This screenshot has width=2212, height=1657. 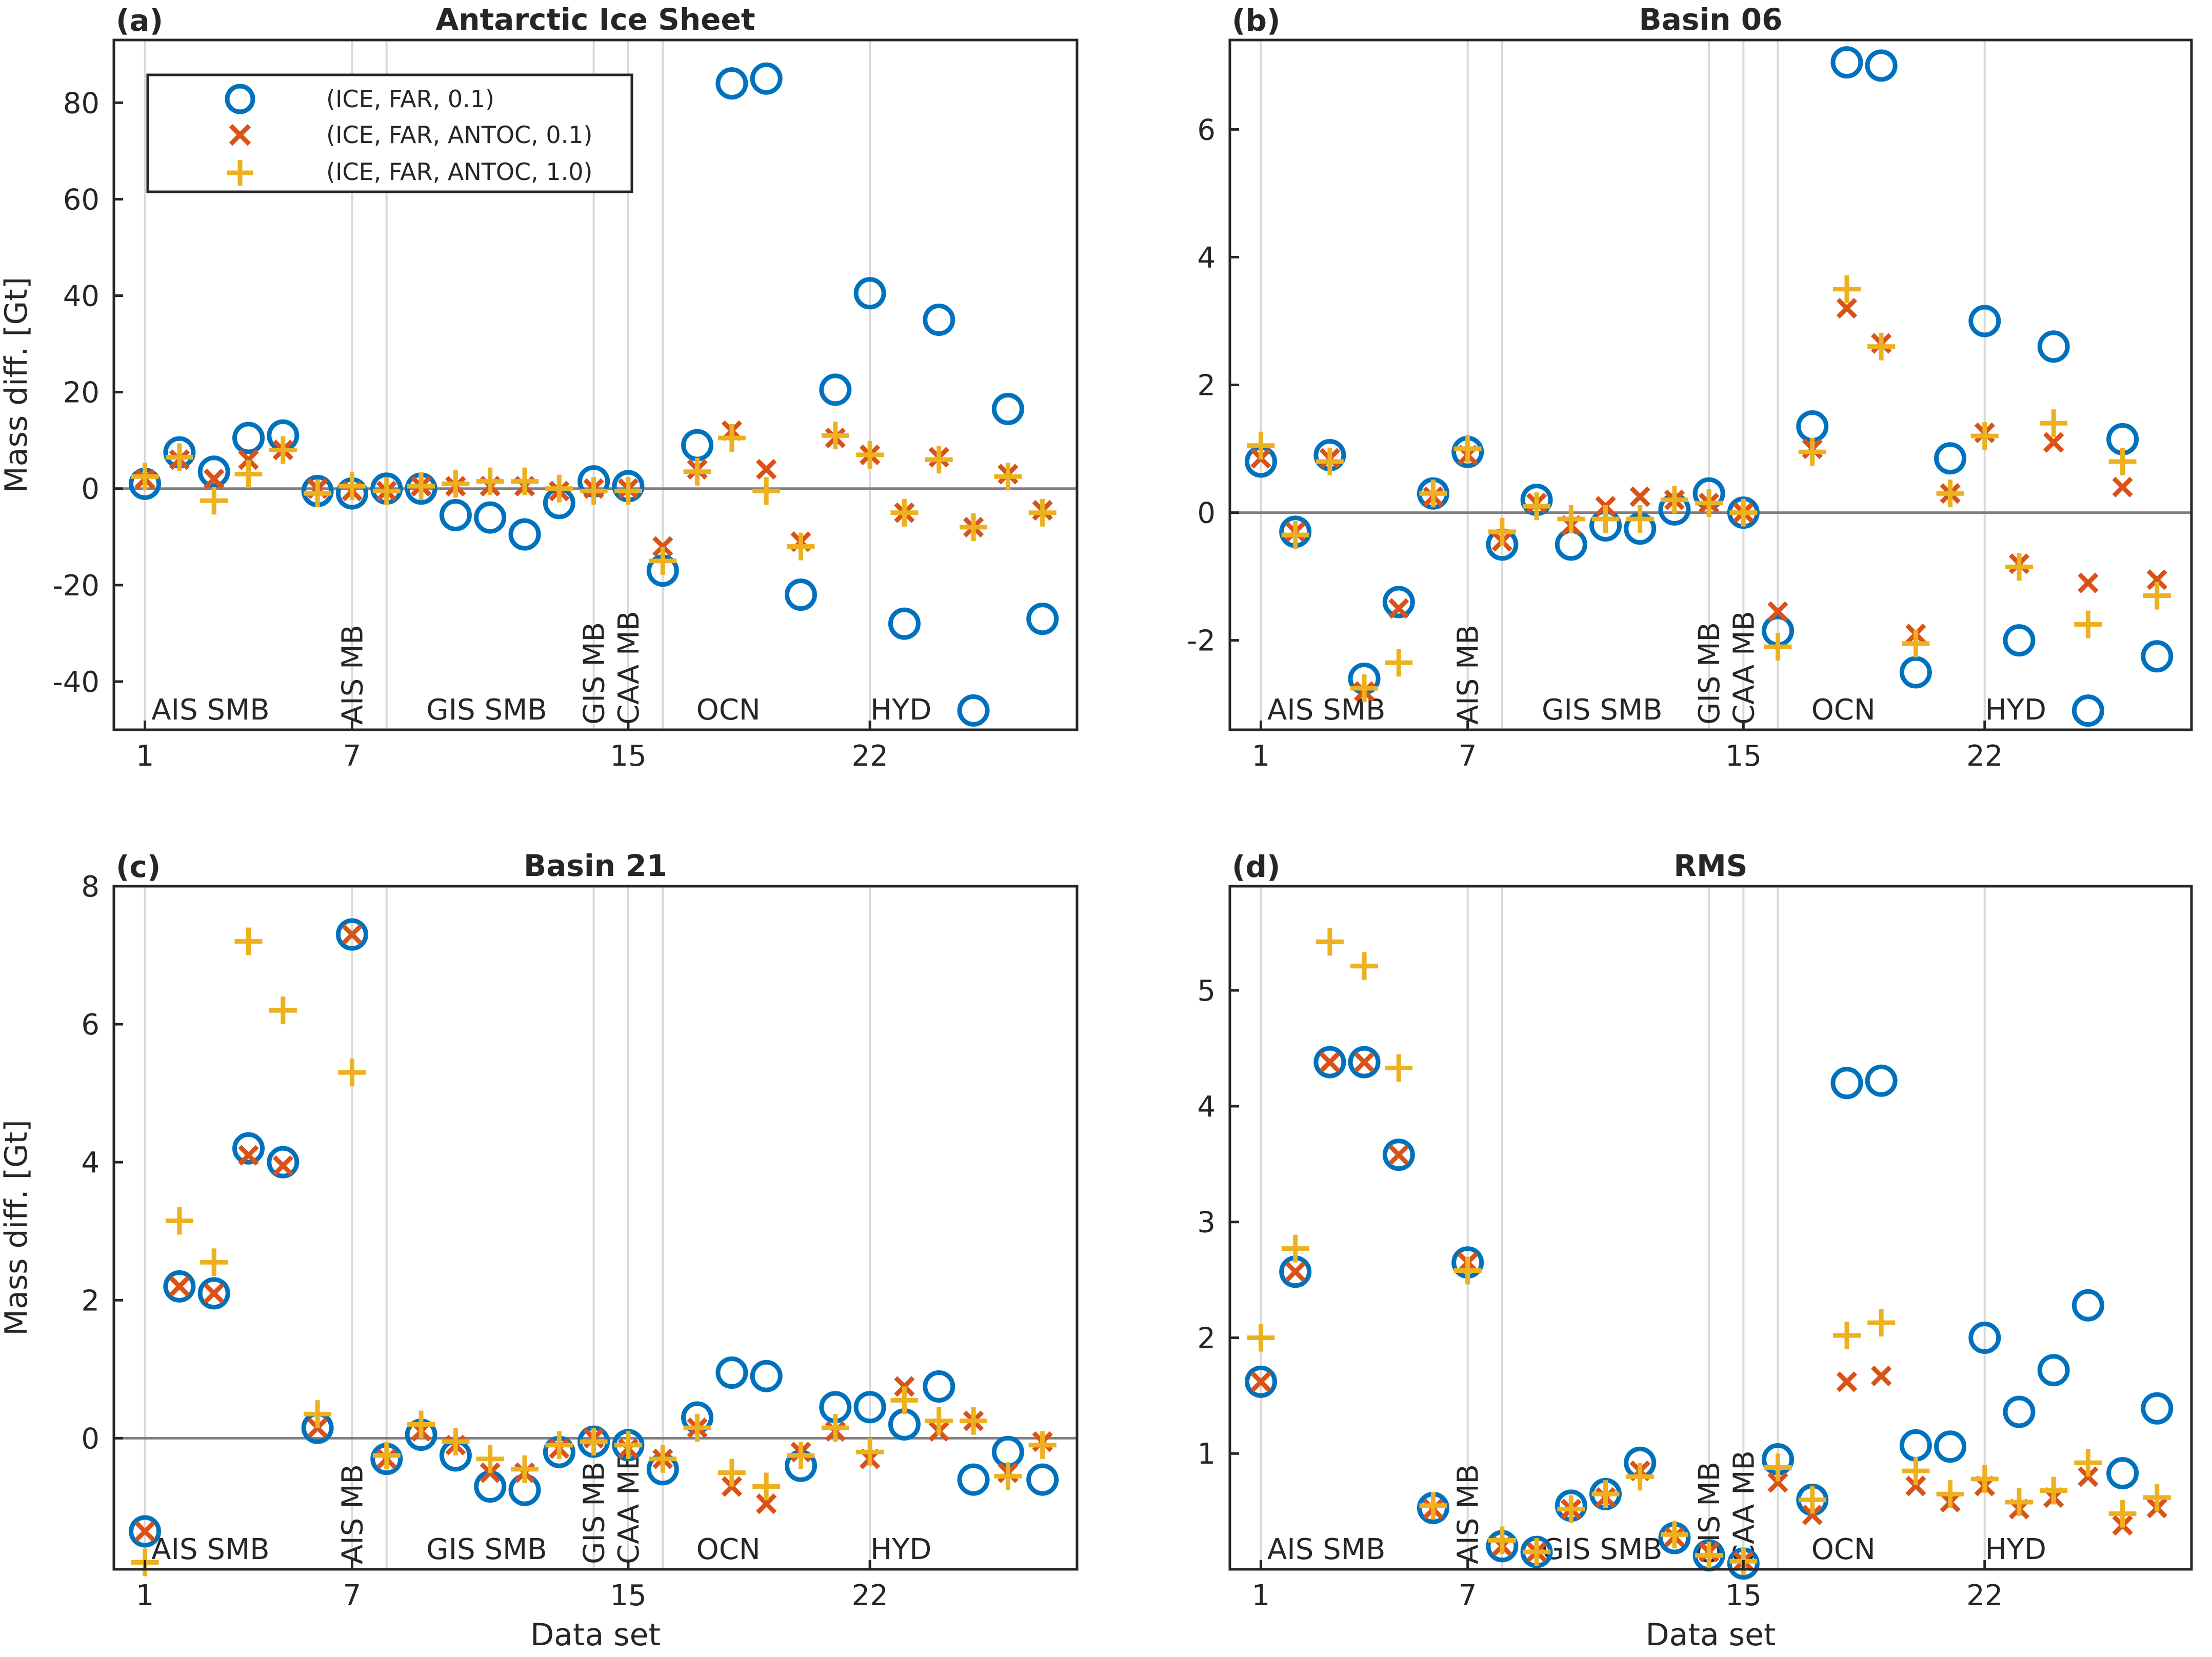 I want to click on y-tick-label: -40, so click(x=76, y=682).